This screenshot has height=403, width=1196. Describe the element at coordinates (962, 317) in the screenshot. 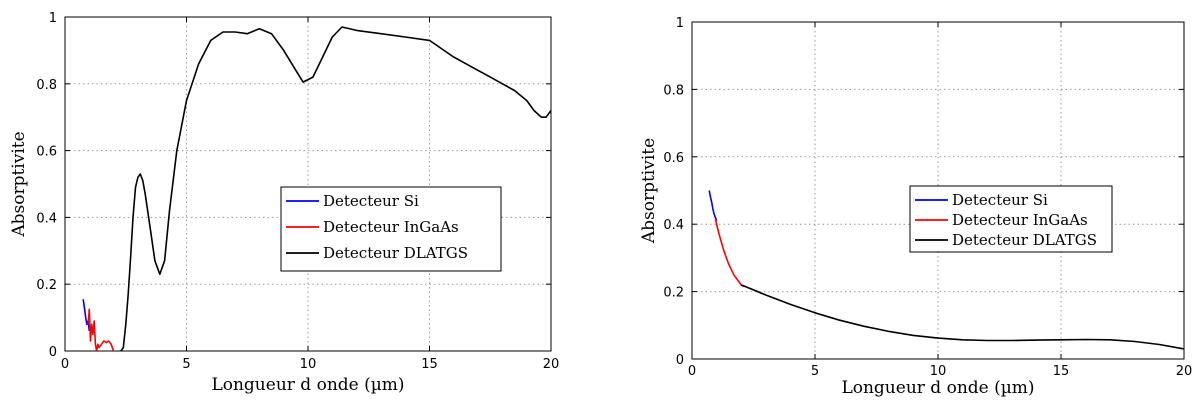

I see `series-line-detecteur-dlatgs` at that location.